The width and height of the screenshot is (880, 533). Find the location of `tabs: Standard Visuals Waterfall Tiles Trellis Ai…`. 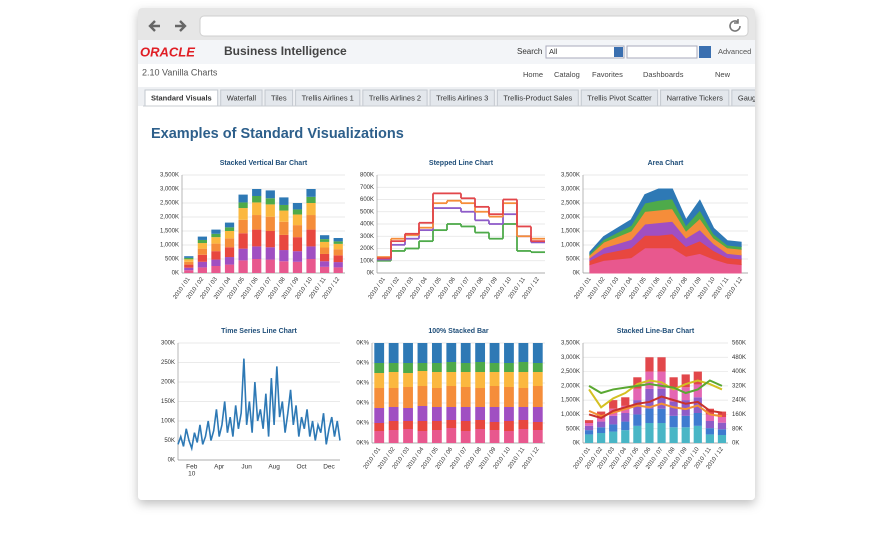

tabs: Standard Visuals Waterfall Tiles Trellis Ai… is located at coordinates (462, 98).